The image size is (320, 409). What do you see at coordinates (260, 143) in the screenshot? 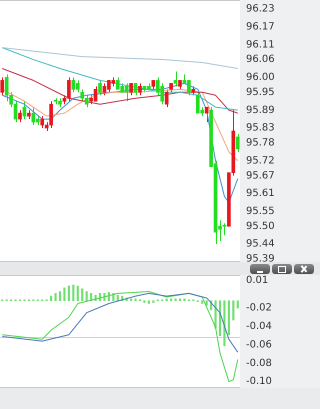
I see `y-tick-label: 95.78` at bounding box center [260, 143].